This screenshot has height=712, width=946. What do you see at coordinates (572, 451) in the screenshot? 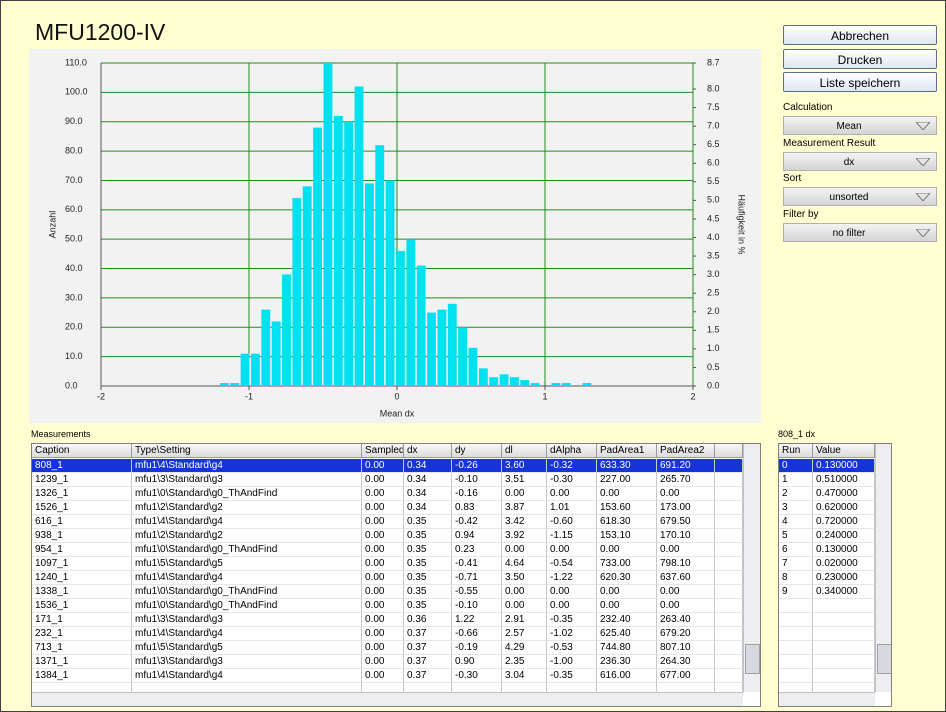
I see `column-header: dAlpha` at bounding box center [572, 451].